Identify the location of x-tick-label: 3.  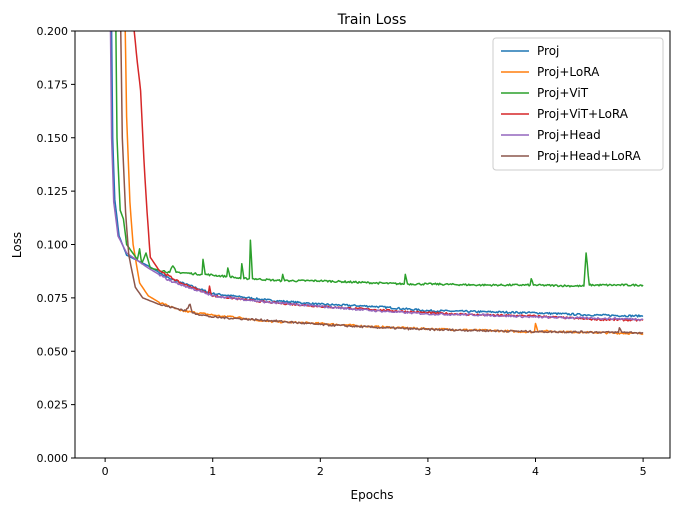
(427, 471).